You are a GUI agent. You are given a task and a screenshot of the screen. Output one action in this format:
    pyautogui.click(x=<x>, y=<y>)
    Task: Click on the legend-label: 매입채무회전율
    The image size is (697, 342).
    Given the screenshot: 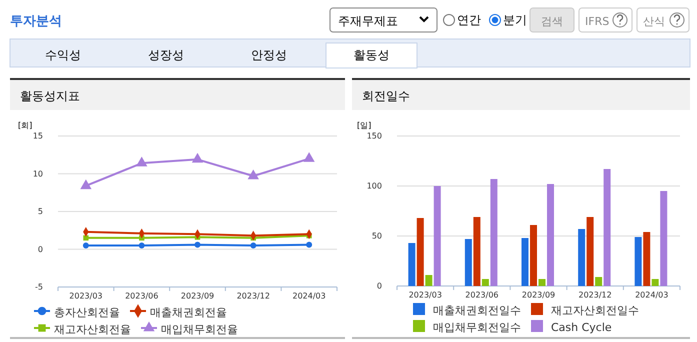 What is the action you would take?
    pyautogui.click(x=199, y=329)
    